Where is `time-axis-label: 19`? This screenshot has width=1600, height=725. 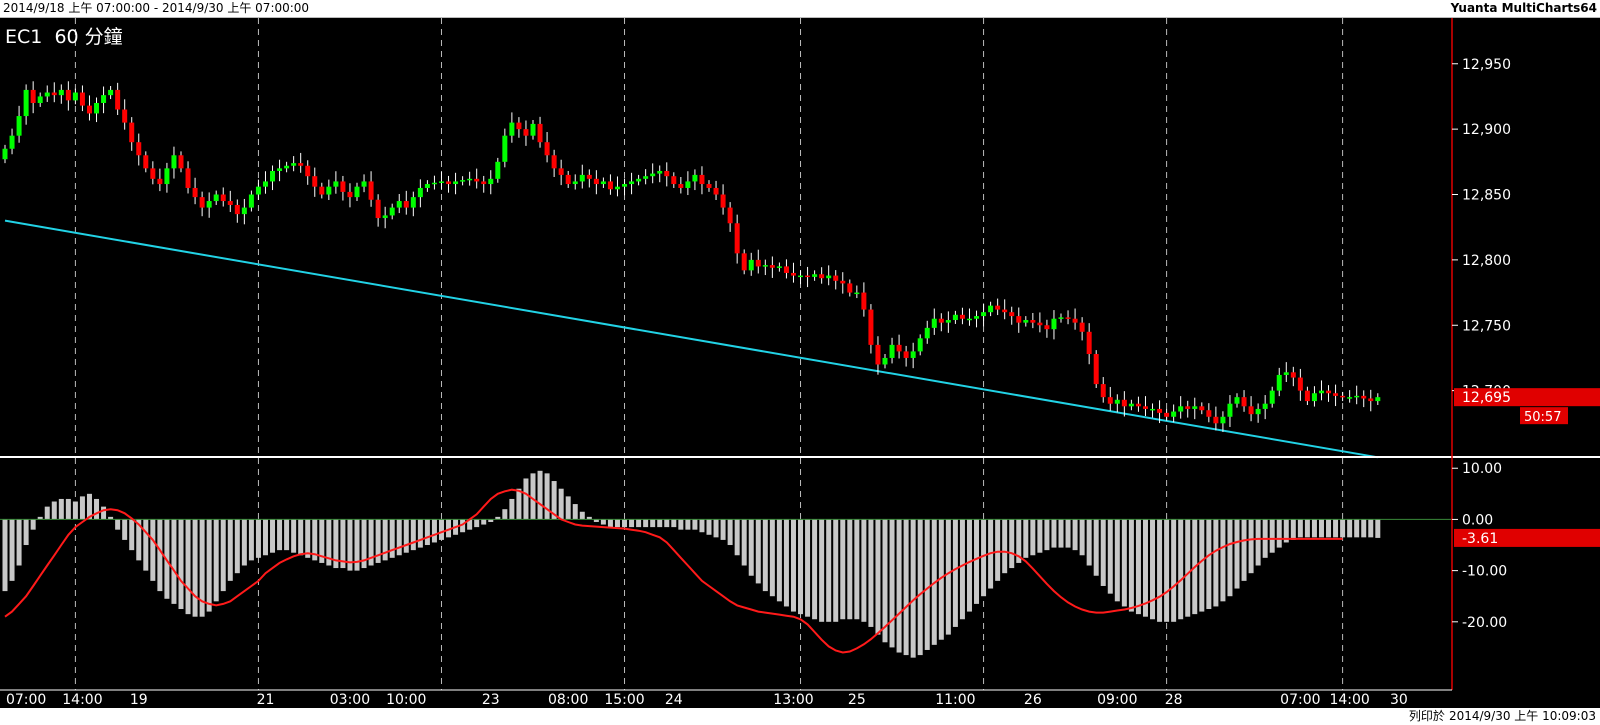
time-axis-label: 19 is located at coordinates (139, 700).